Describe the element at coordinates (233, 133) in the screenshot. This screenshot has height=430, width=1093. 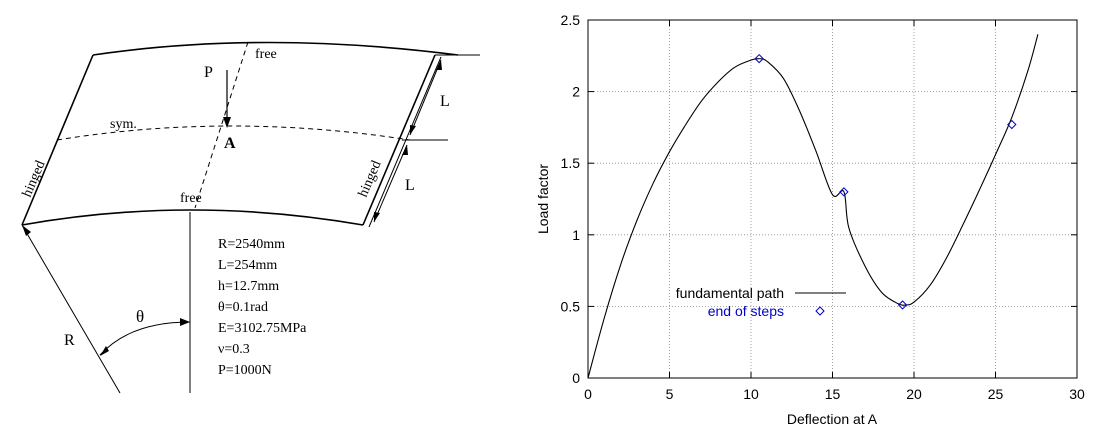
I see `symmetry-line` at that location.